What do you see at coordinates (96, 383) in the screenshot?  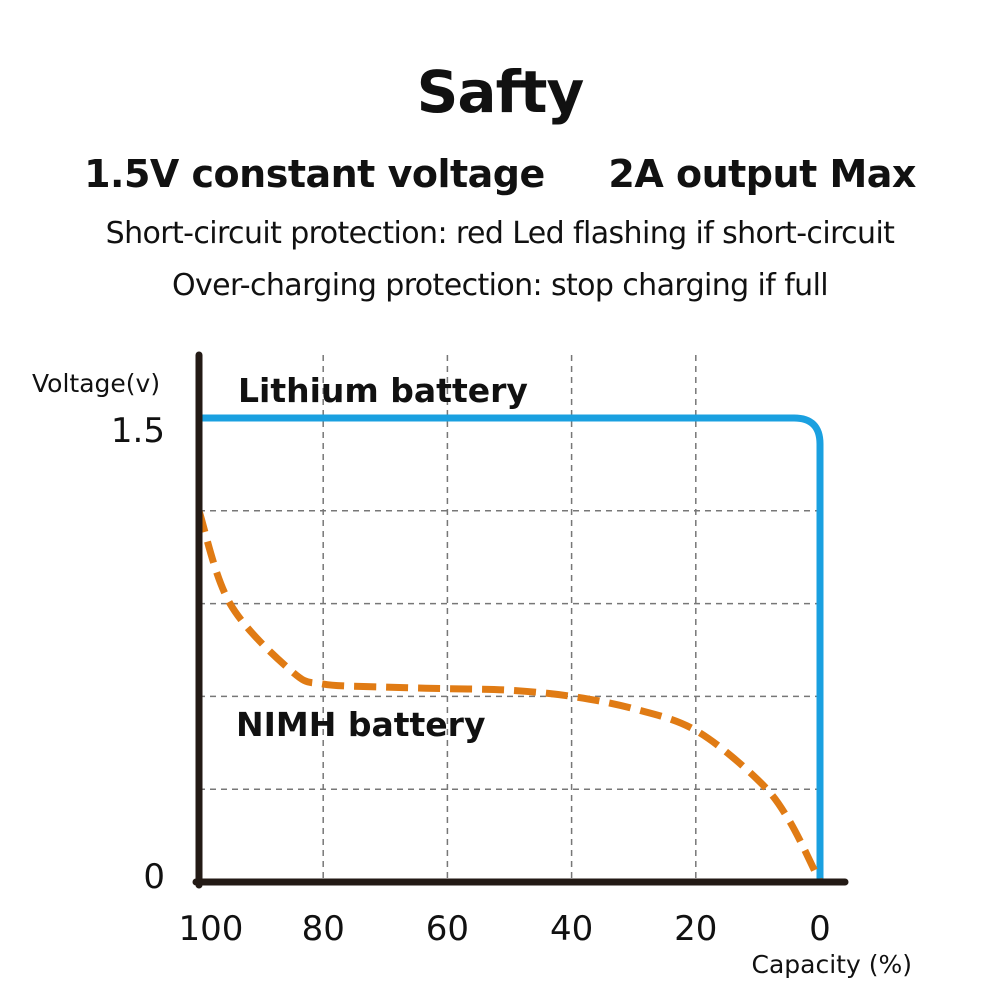 I see `y-axis-title: Voltage(v)` at bounding box center [96, 383].